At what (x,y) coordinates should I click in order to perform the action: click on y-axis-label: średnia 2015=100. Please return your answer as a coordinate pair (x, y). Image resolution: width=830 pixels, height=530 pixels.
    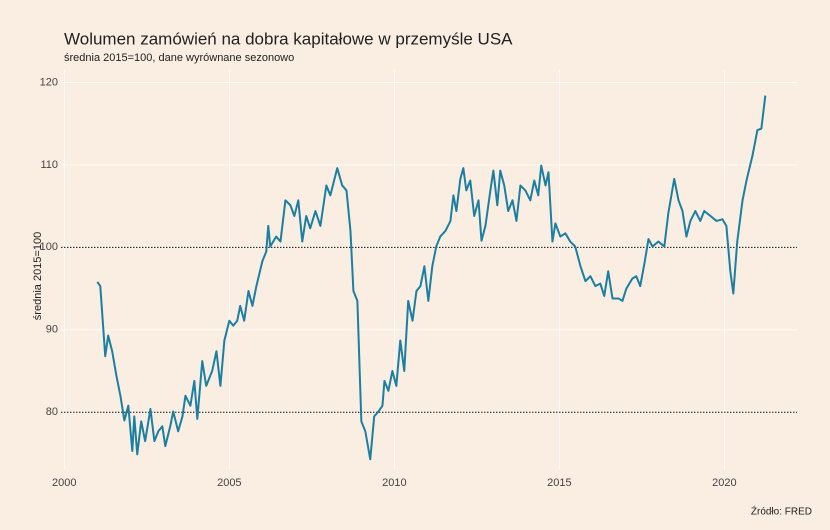
    Looking at the image, I should click on (38, 276).